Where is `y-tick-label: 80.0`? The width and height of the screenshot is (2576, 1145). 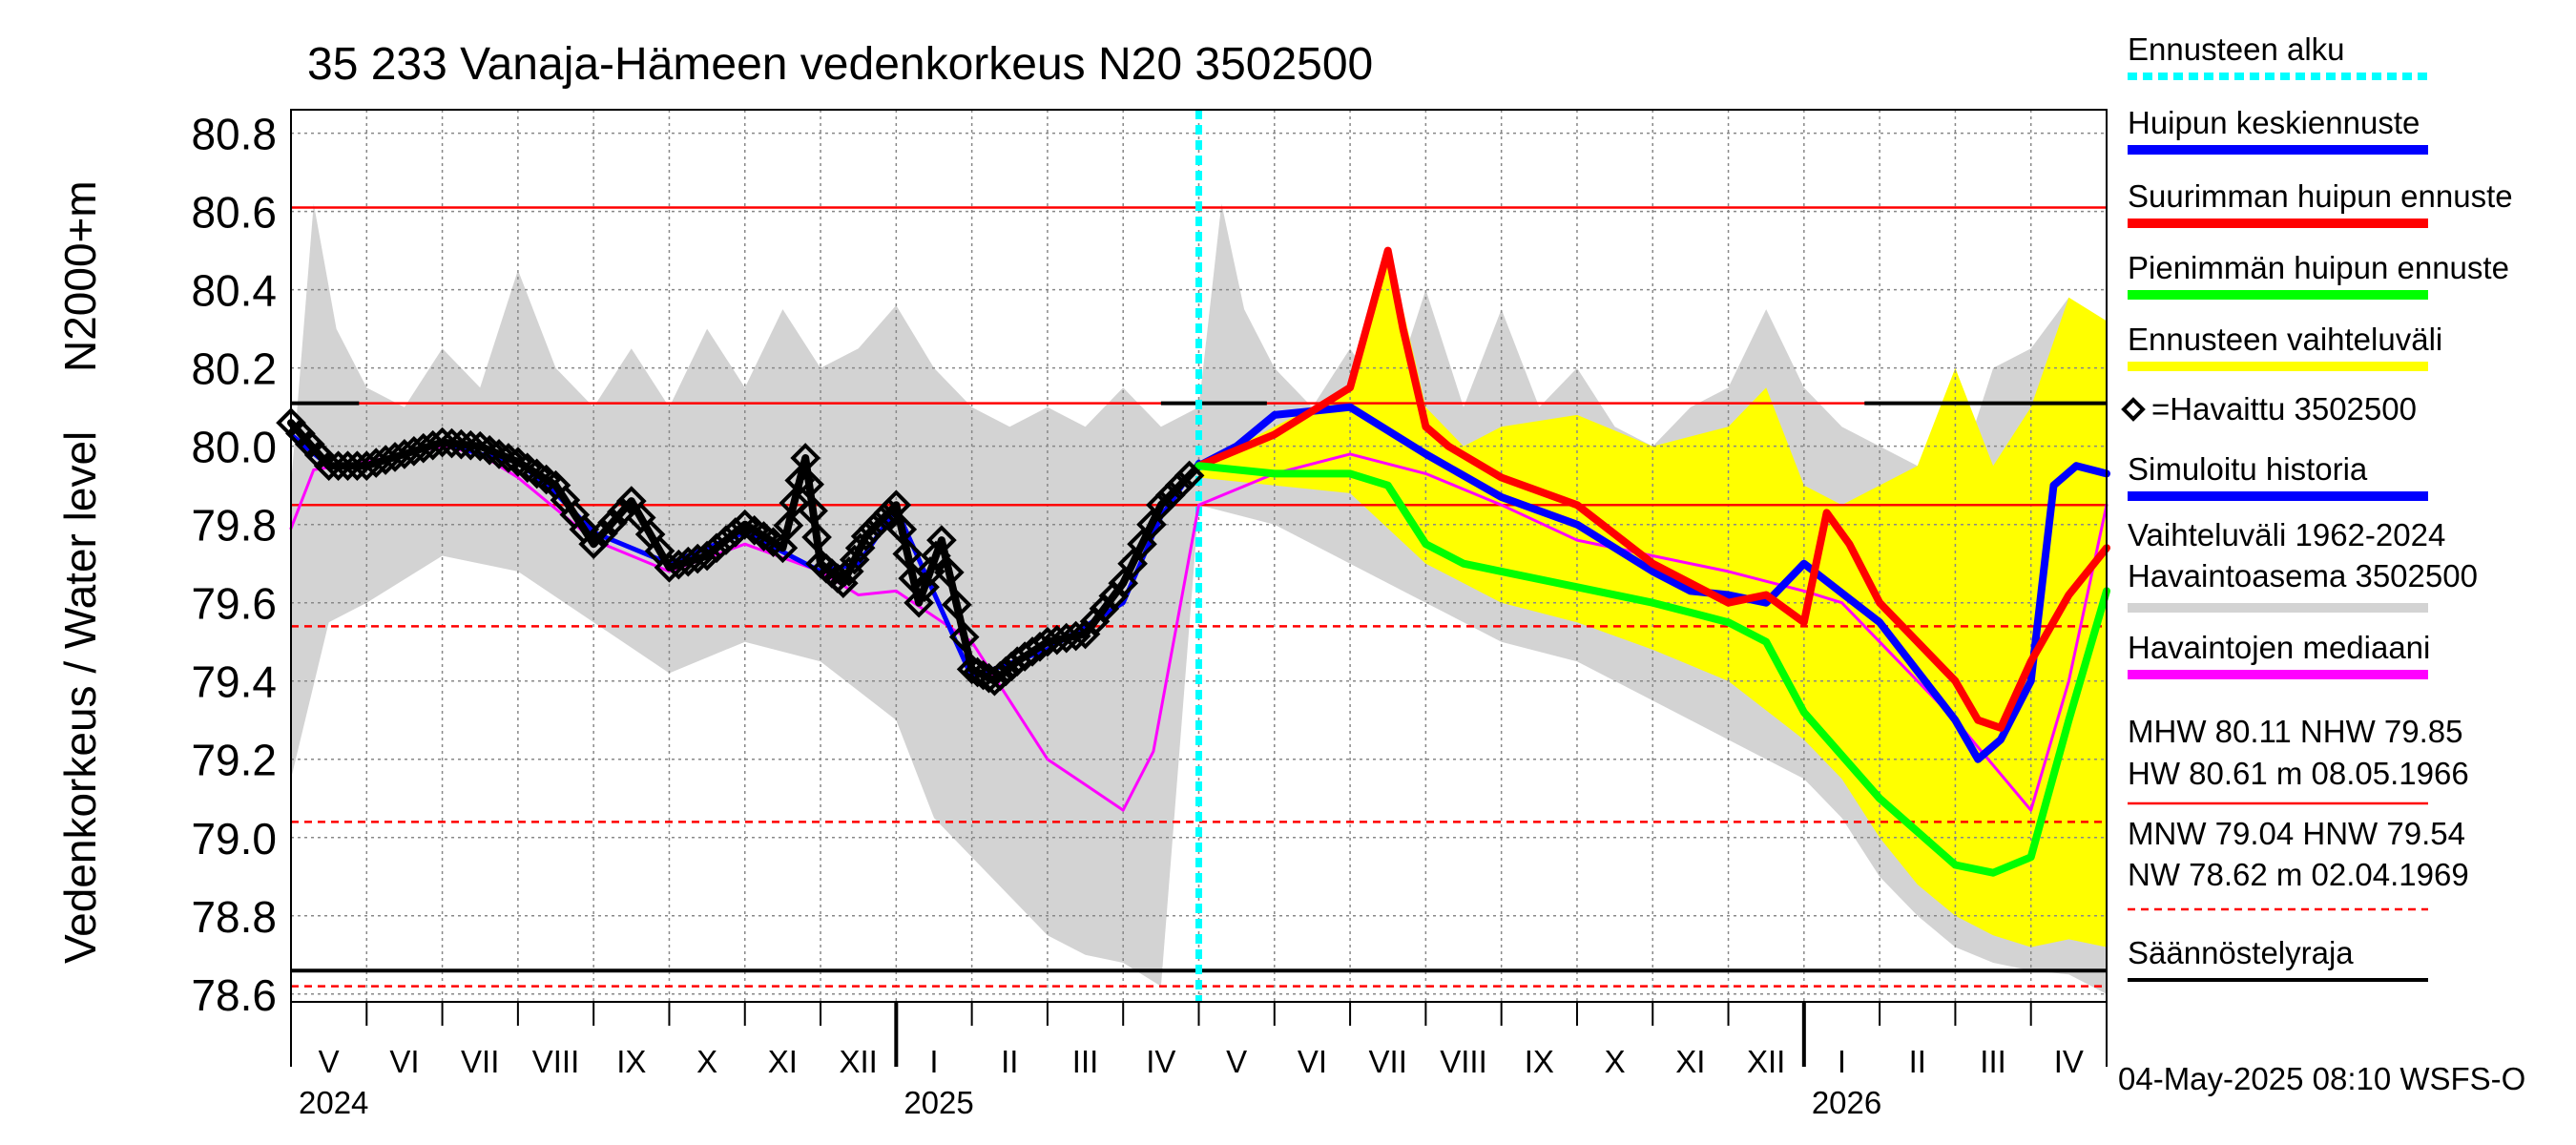 y-tick-label: 80.0 is located at coordinates (234, 447).